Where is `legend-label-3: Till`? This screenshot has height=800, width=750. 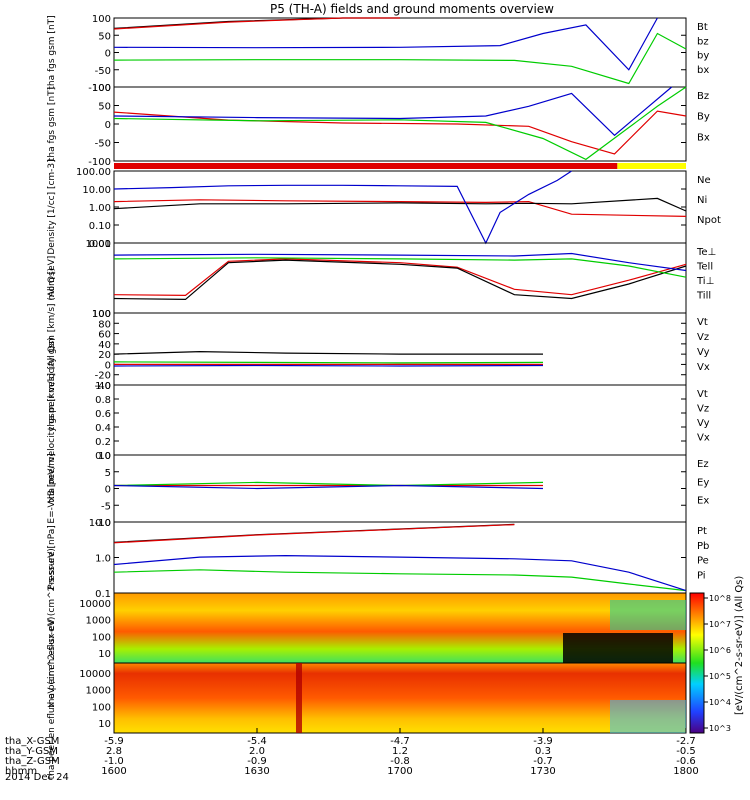
legend-label-3: Till is located at coordinates (703, 296).